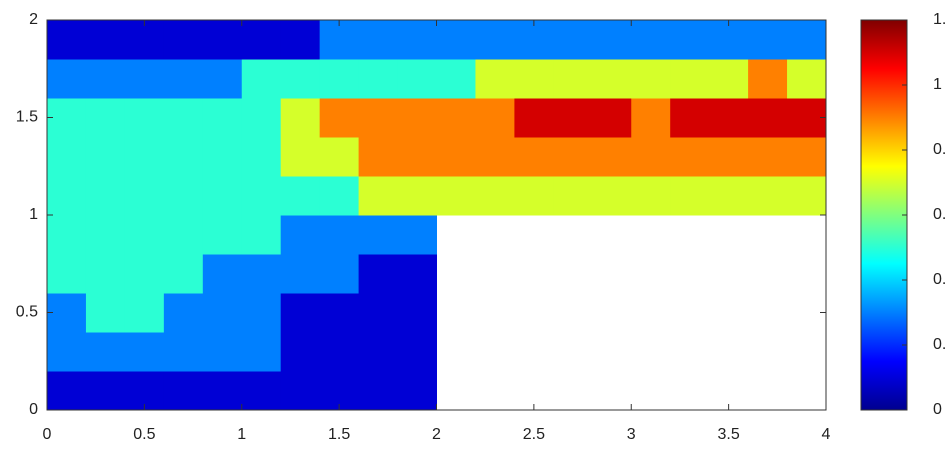 The height and width of the screenshot is (456, 946). I want to click on colorbar, so click(884, 215).